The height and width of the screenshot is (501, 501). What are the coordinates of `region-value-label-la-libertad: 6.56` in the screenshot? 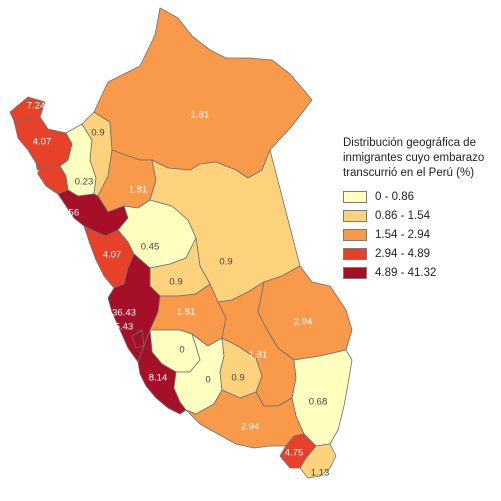 It's located at (70, 213).